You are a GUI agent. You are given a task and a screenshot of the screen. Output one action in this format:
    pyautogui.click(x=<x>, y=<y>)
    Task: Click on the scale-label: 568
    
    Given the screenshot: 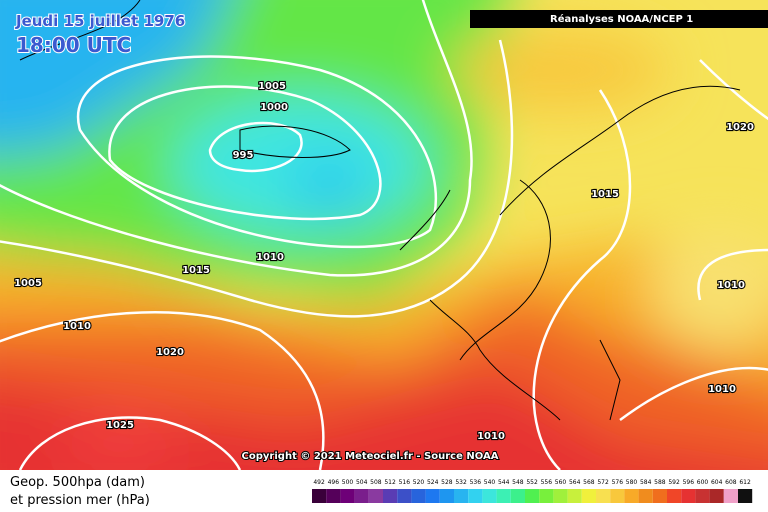 What is the action you would take?
    pyautogui.click(x=589, y=482)
    